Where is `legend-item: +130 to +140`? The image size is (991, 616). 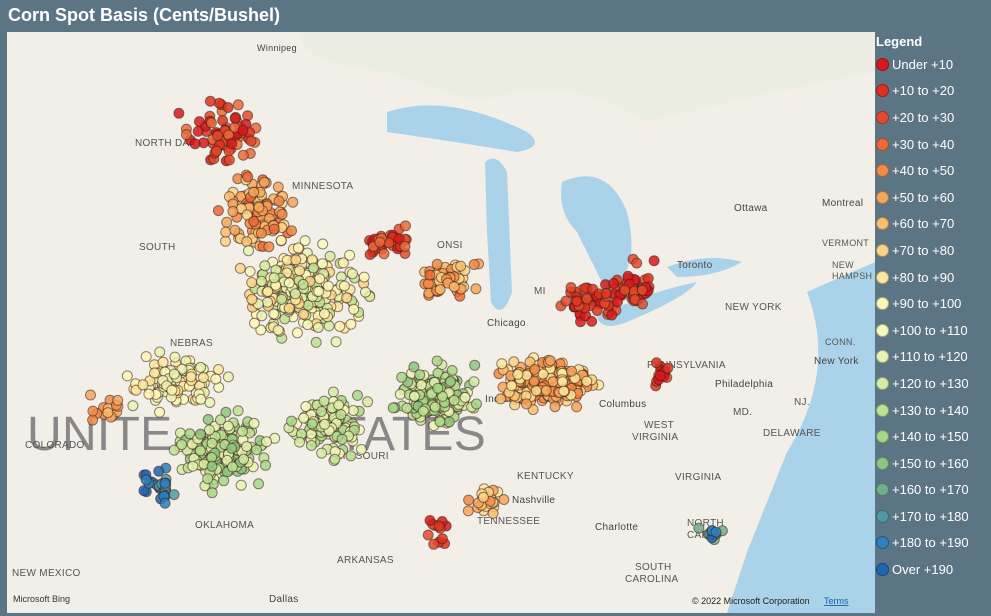
legend-item: +130 to +140 is located at coordinates (922, 410).